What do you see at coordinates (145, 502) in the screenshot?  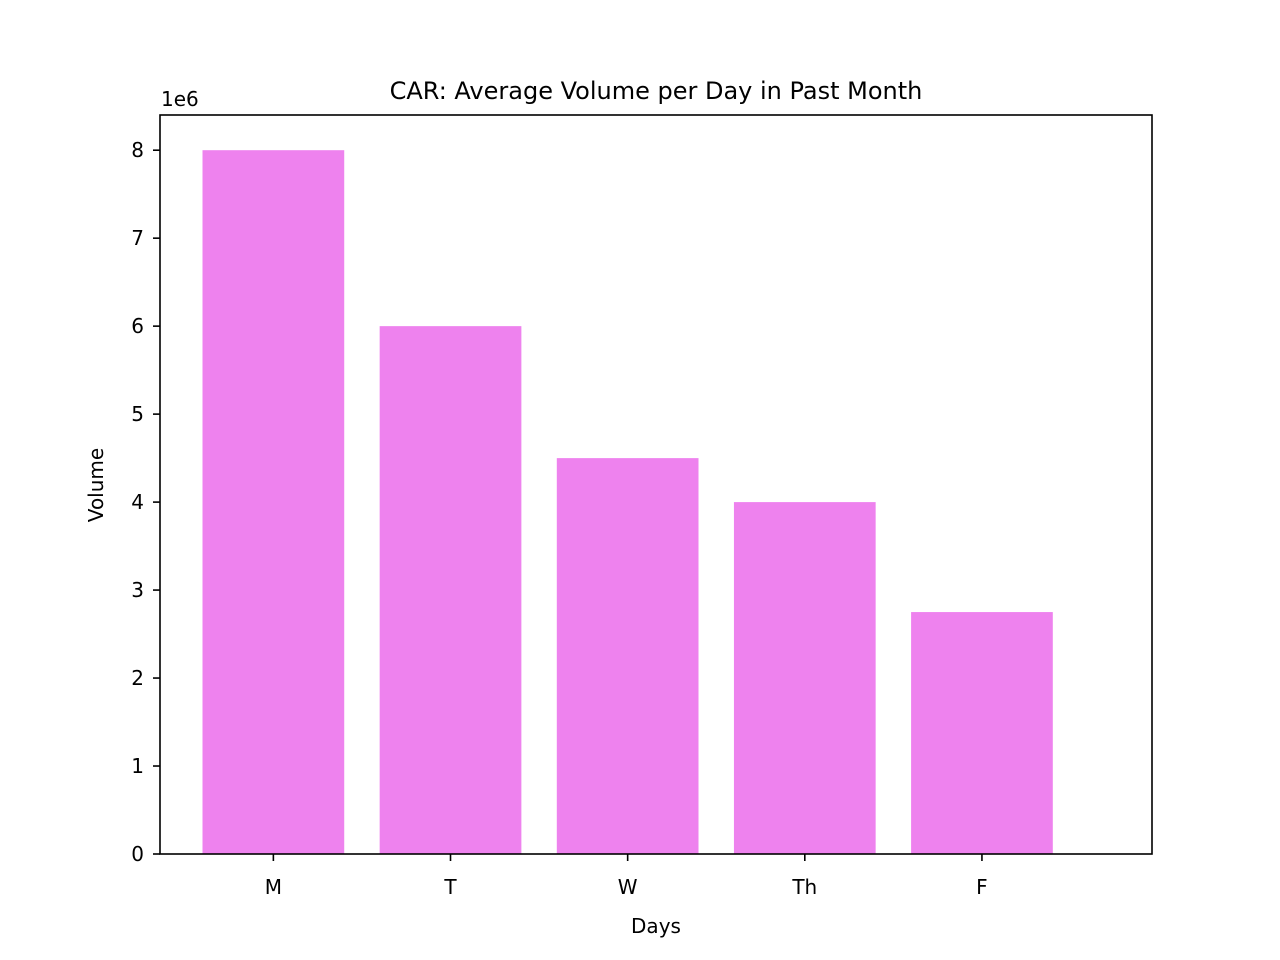 I see `y-axis-ticks: 0 1 2 3 4 5 6 7 8` at bounding box center [145, 502].